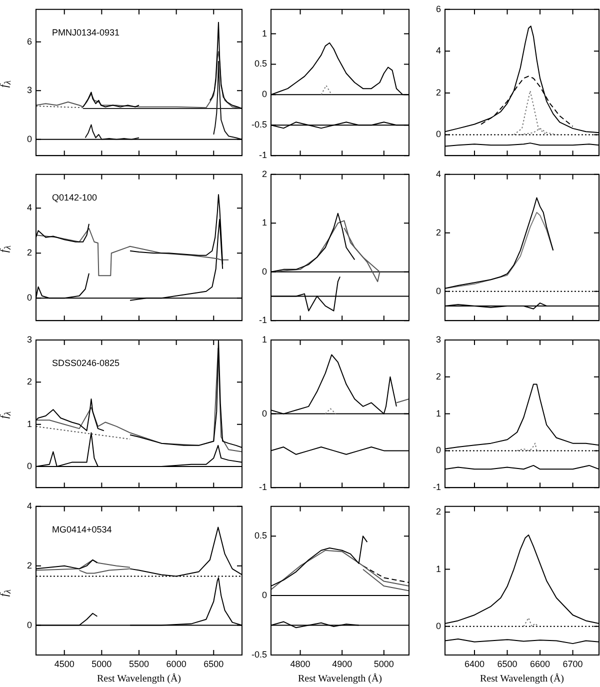 The width and height of the screenshot is (600, 687). What do you see at coordinates (86, 363) in the screenshot?
I see `annotation: SDSS0246-0825` at bounding box center [86, 363].